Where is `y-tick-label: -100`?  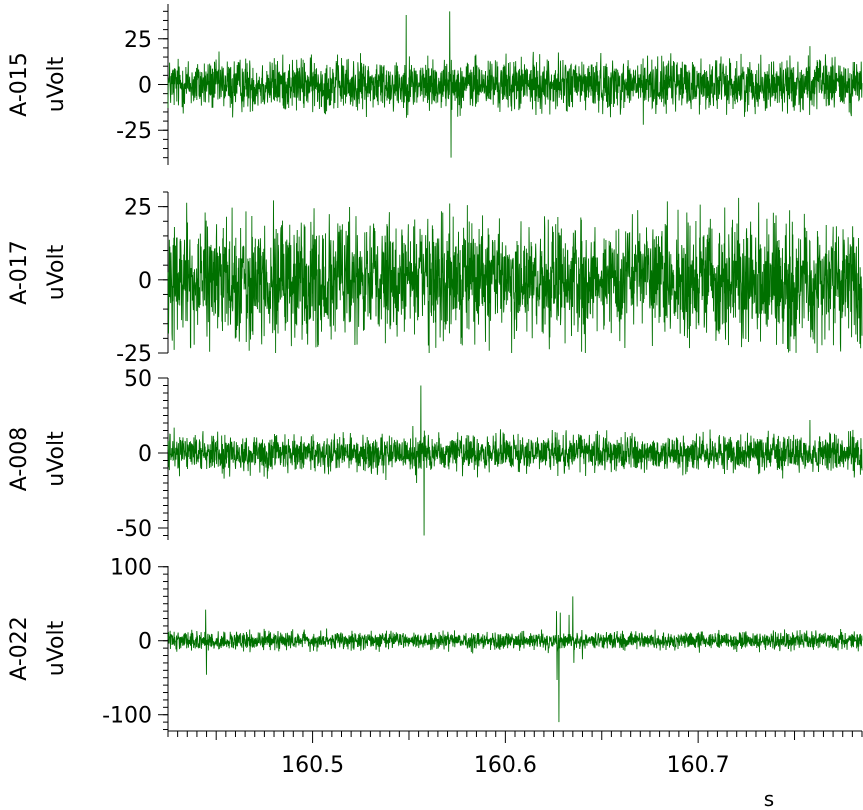
y-tick-label: -100 is located at coordinates (127, 716).